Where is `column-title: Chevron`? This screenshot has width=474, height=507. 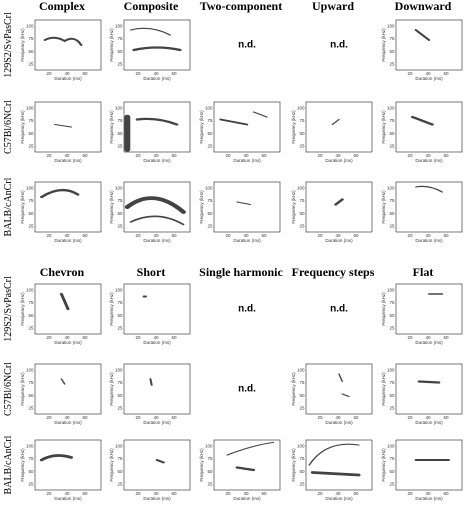 column-title: Chevron is located at coordinates (62, 272).